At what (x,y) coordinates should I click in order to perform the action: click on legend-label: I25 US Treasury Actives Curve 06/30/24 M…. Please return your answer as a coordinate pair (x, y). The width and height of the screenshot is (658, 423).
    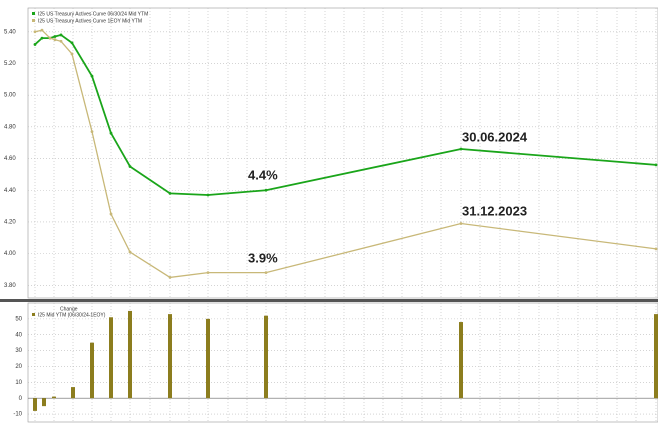
    Looking at the image, I should click on (93, 14).